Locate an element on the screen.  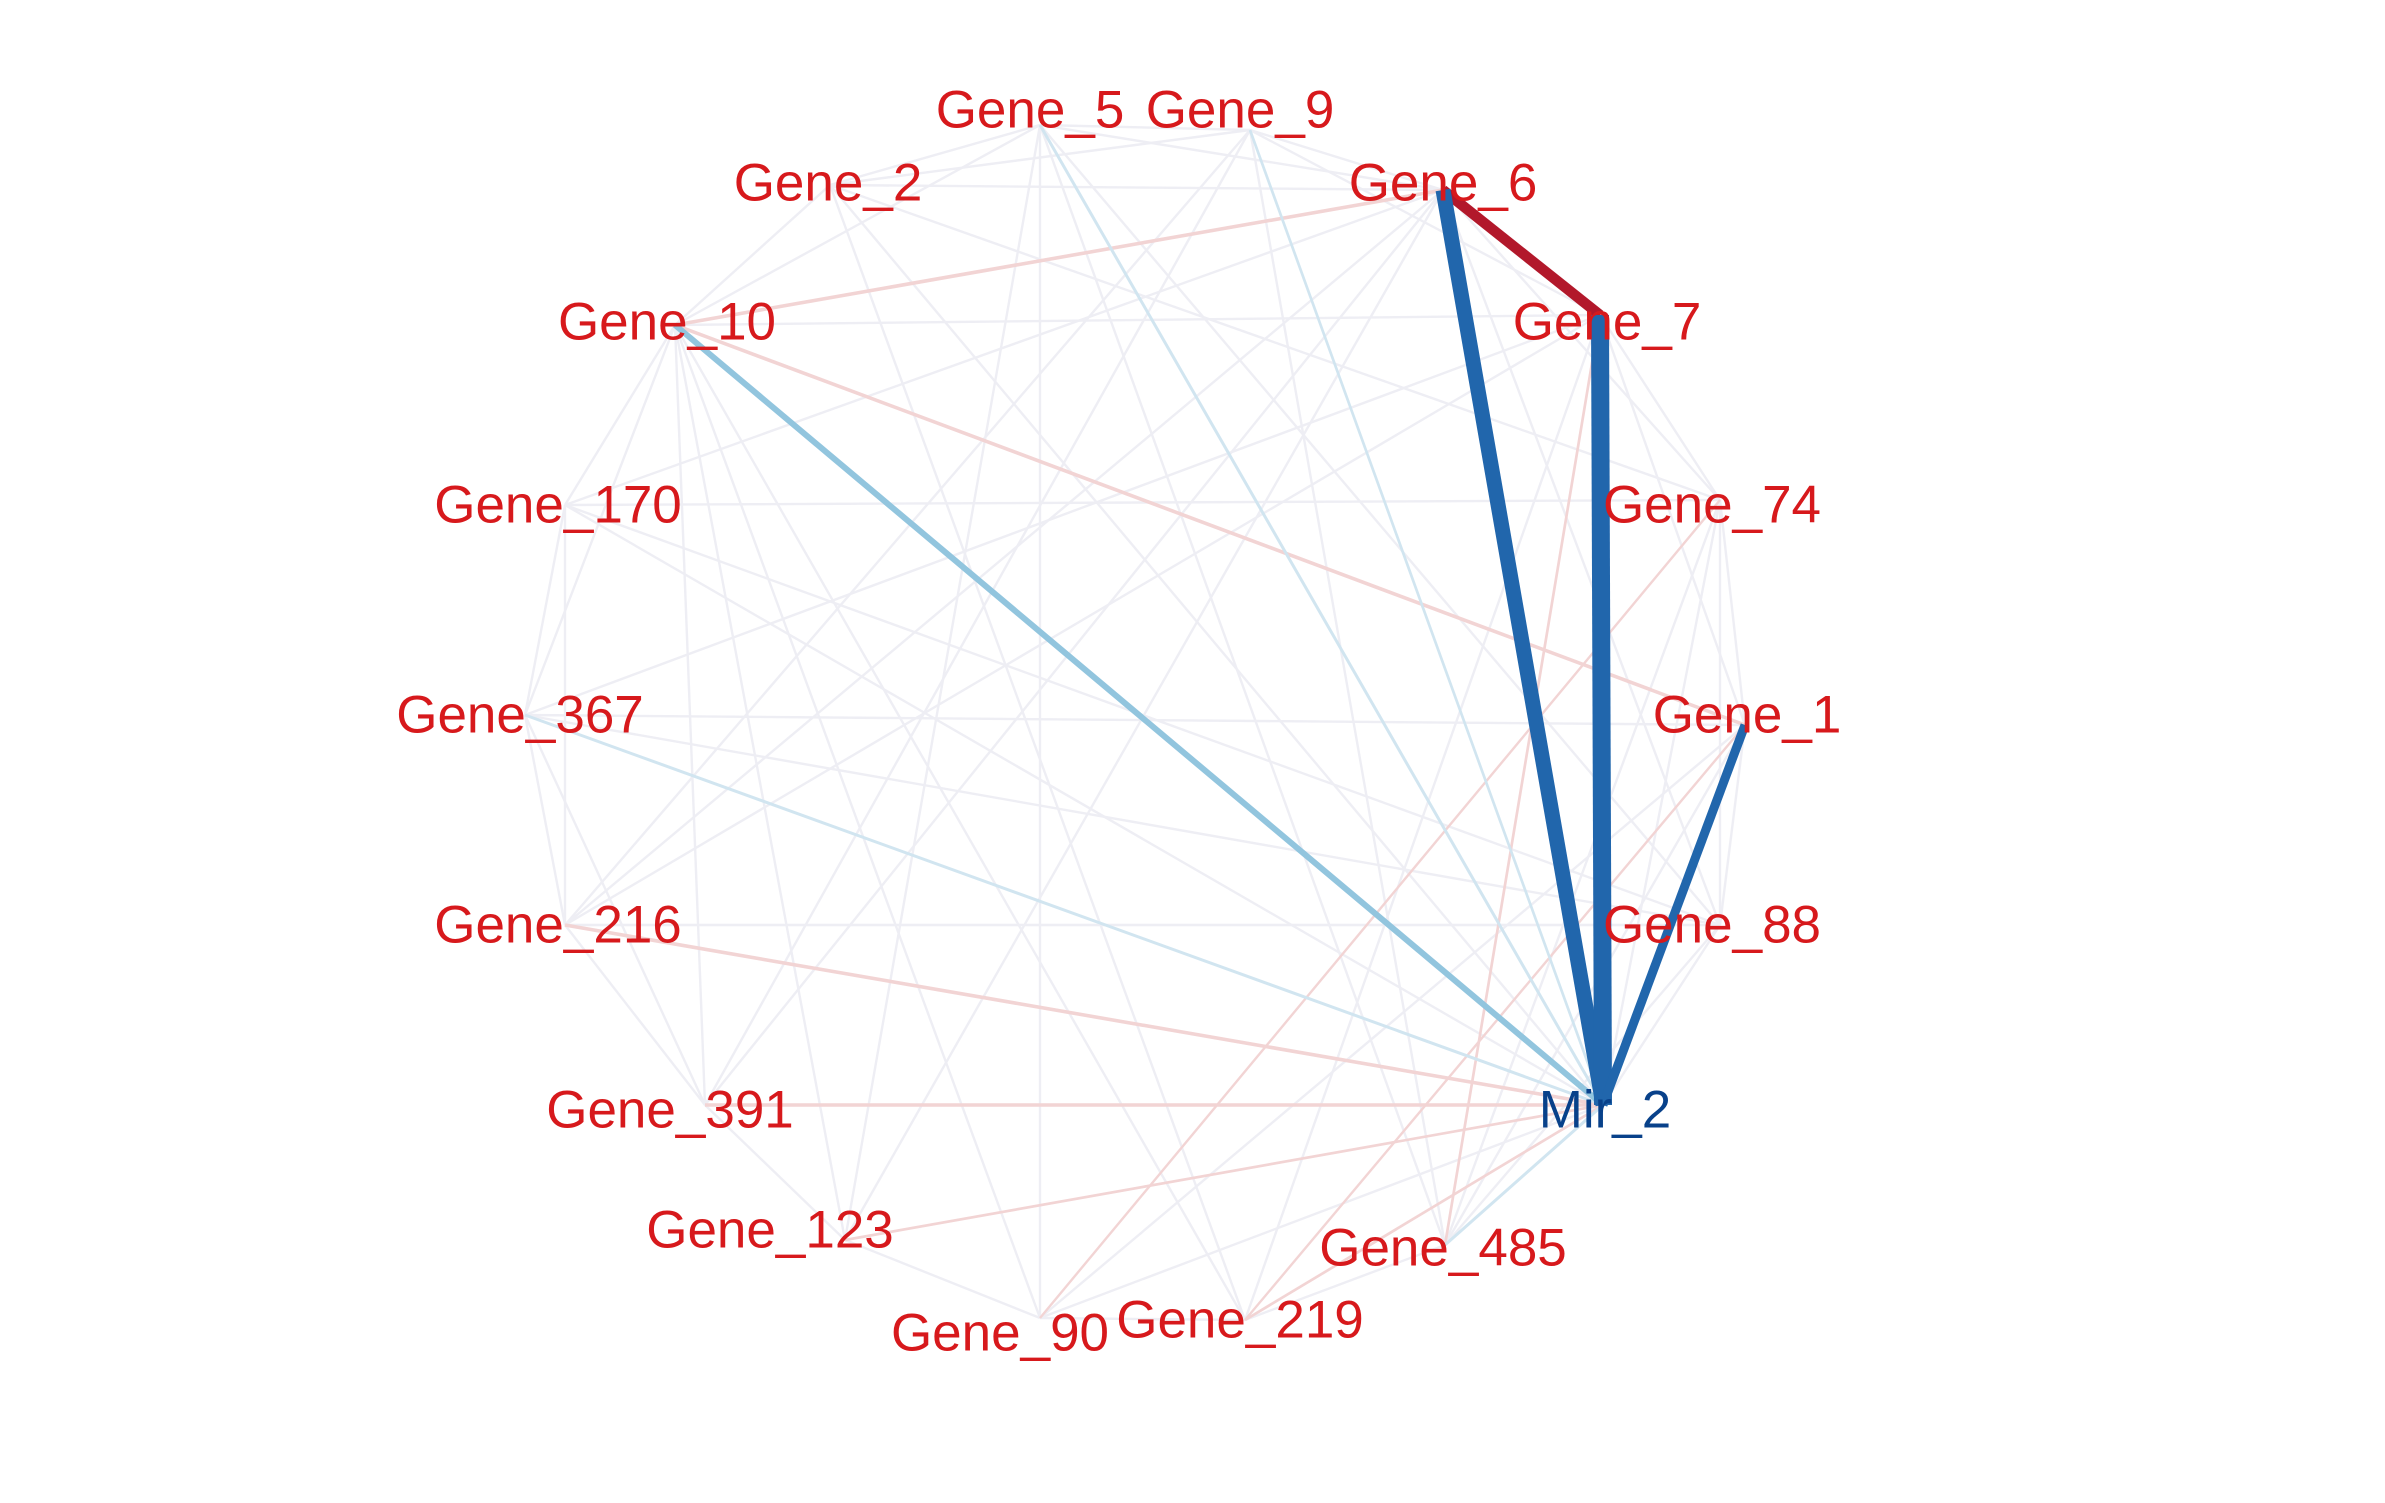
node-label-gene-7: Gene_7 is located at coordinates (1607, 322).